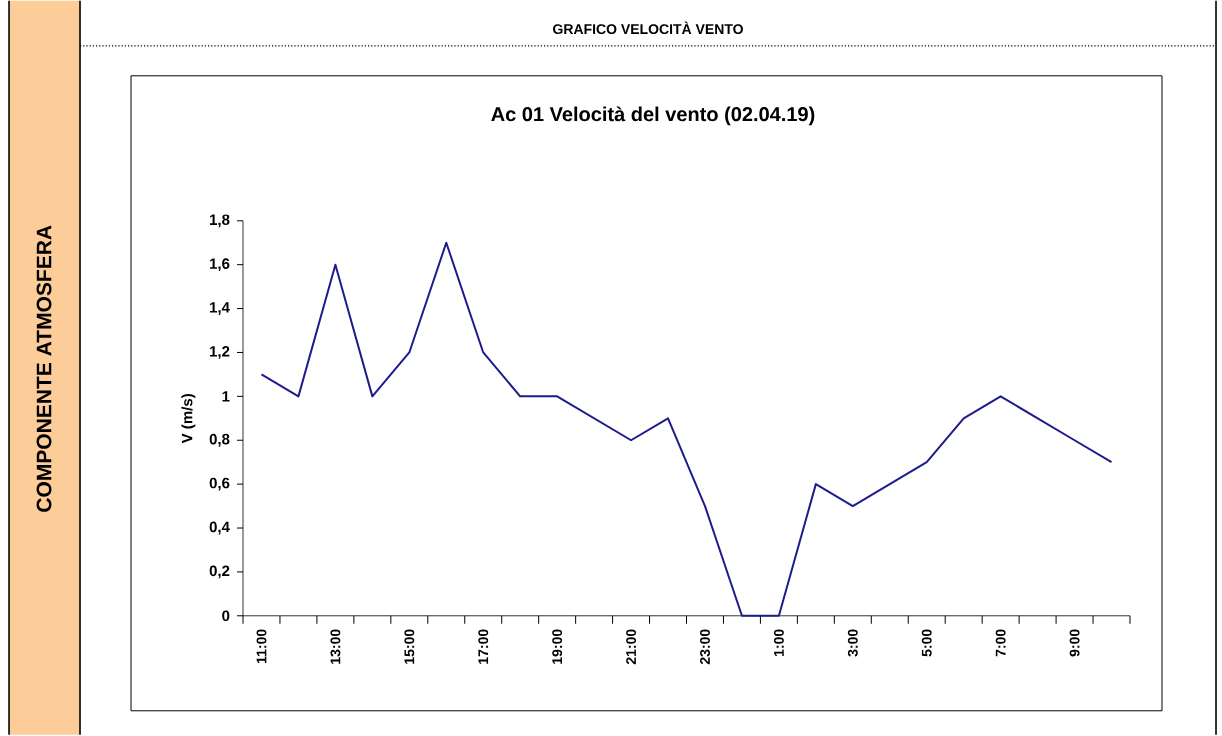  Describe the element at coordinates (44, 369) in the screenshot. I see `text: COMPONENTE ATMOSFERA` at that location.